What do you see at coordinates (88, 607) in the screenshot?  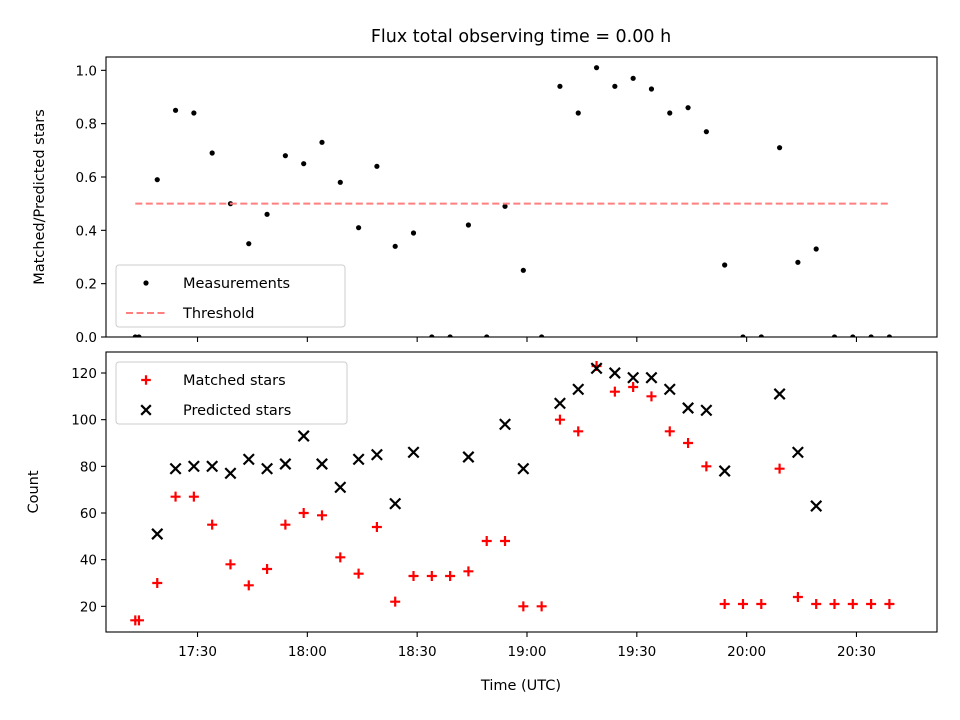 I see `bottom-y-tick-label: 20` at bounding box center [88, 607].